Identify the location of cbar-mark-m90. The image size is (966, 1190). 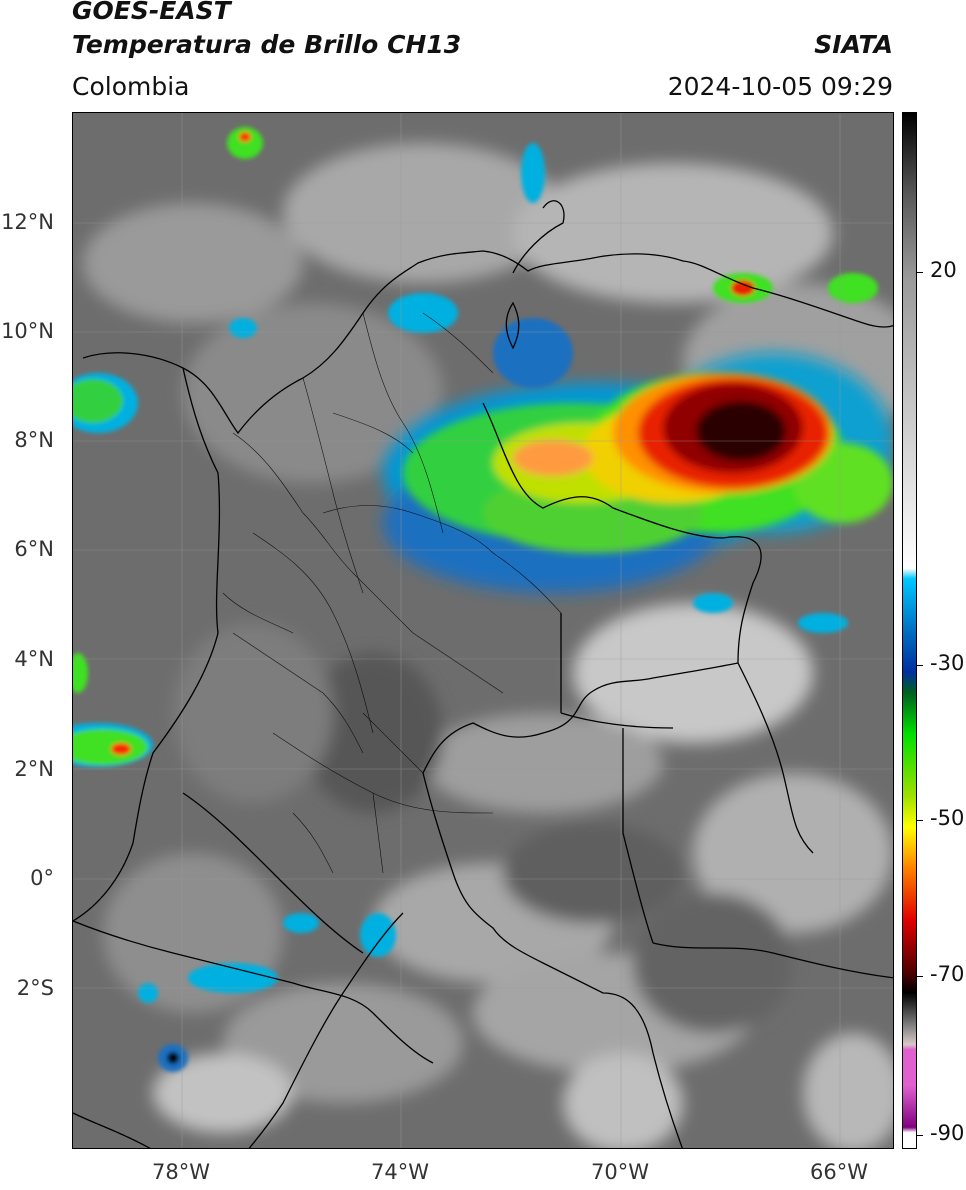
(920, 1135).